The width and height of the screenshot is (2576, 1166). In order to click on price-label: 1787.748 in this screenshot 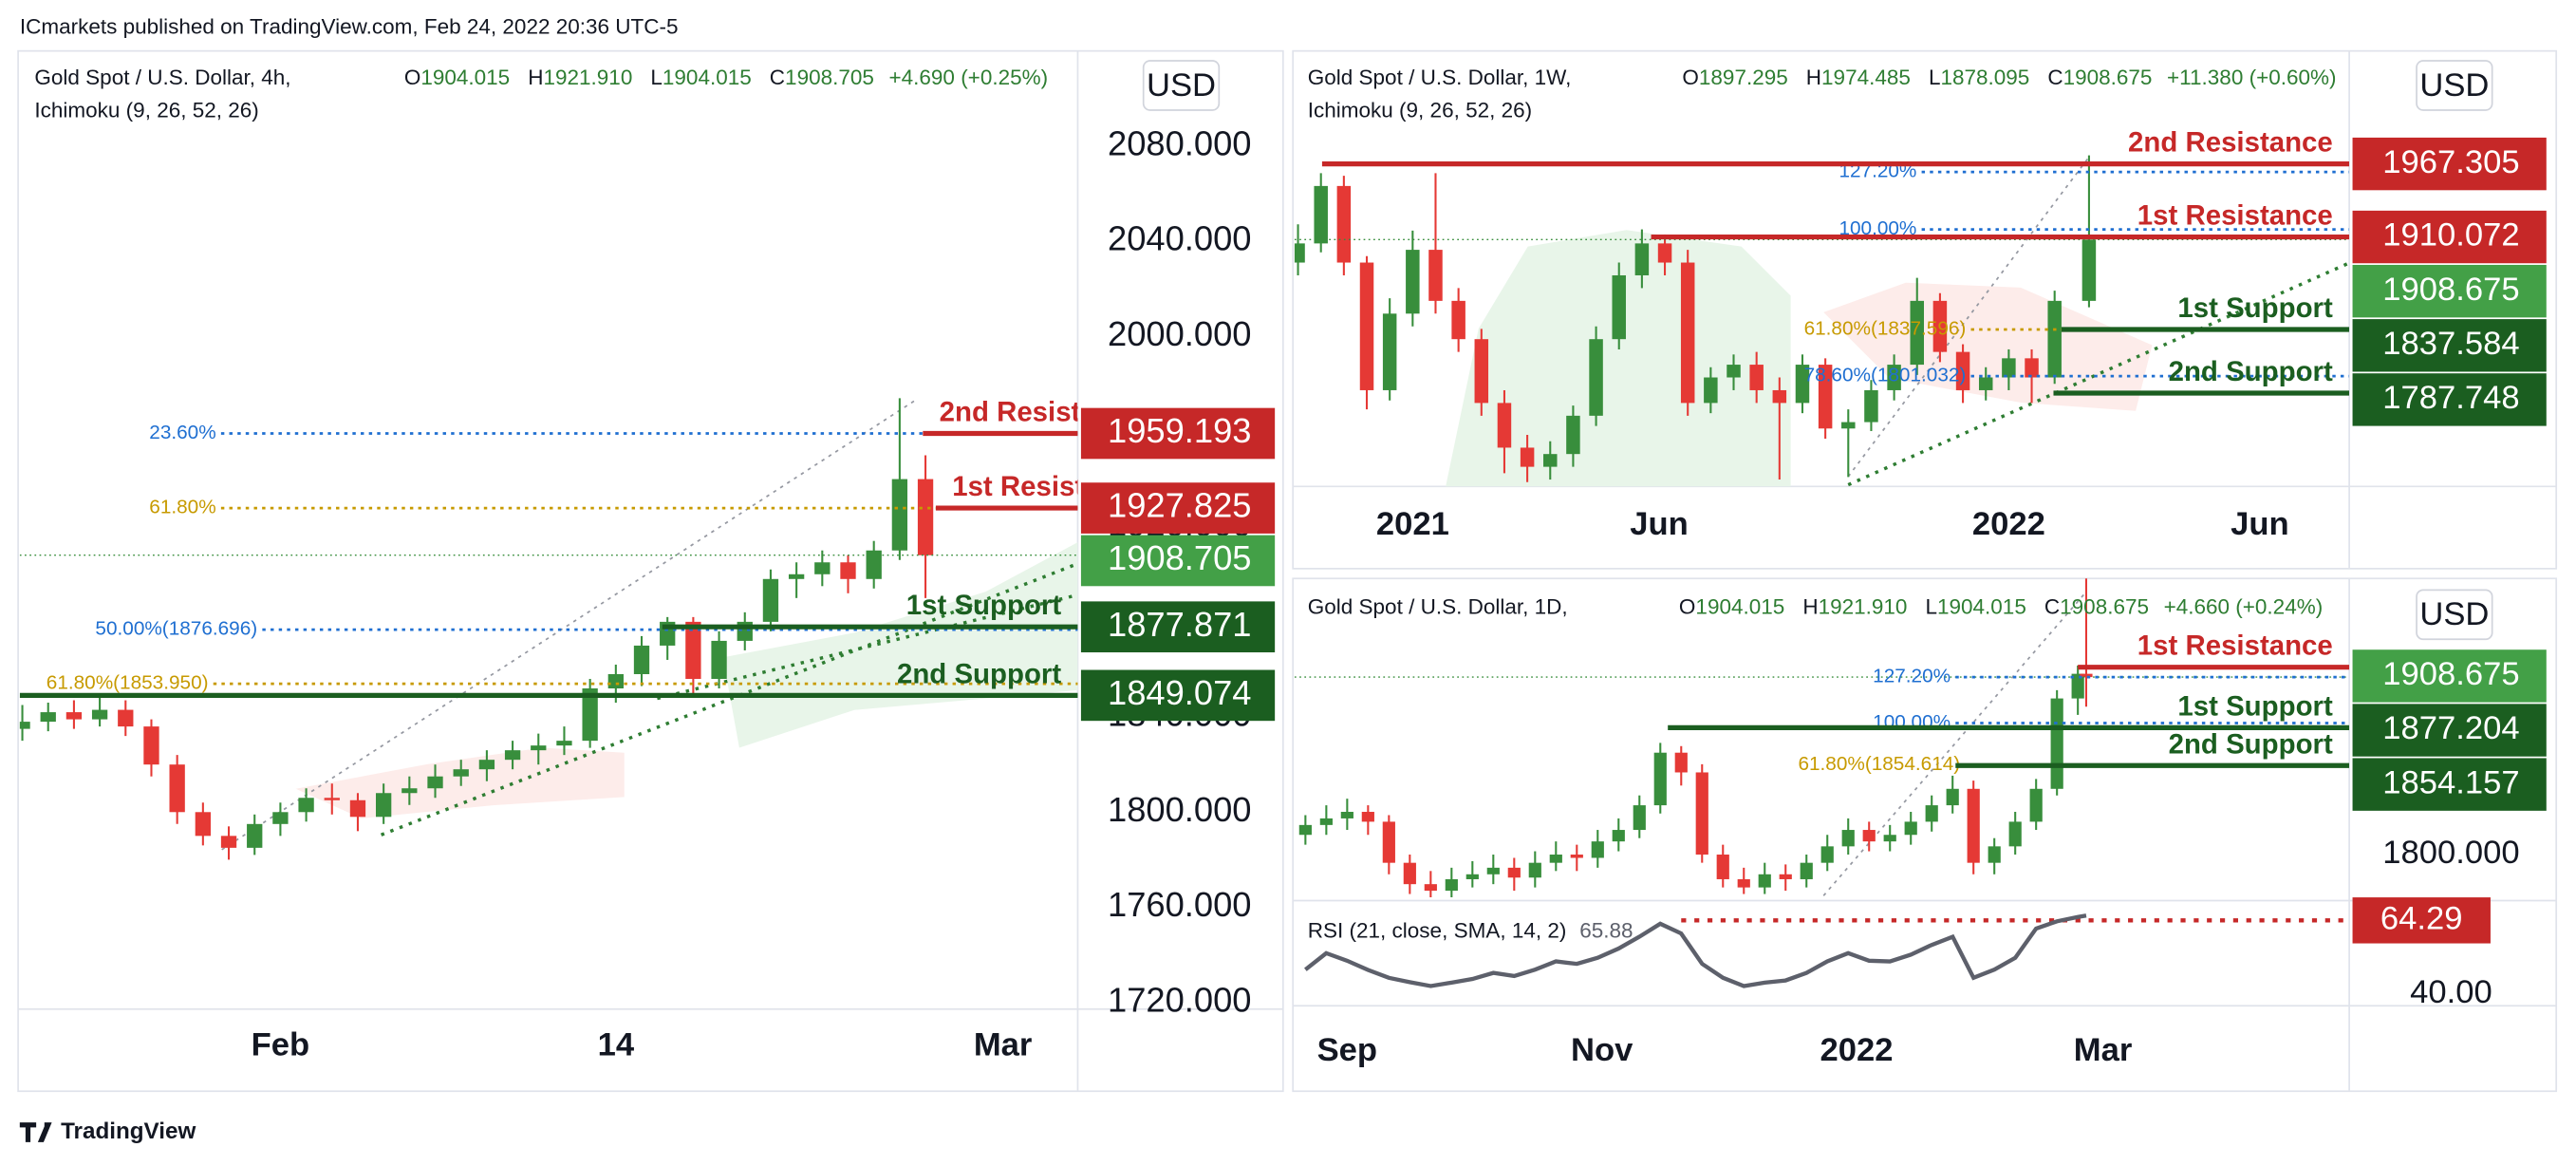, I will do `click(2450, 398)`.